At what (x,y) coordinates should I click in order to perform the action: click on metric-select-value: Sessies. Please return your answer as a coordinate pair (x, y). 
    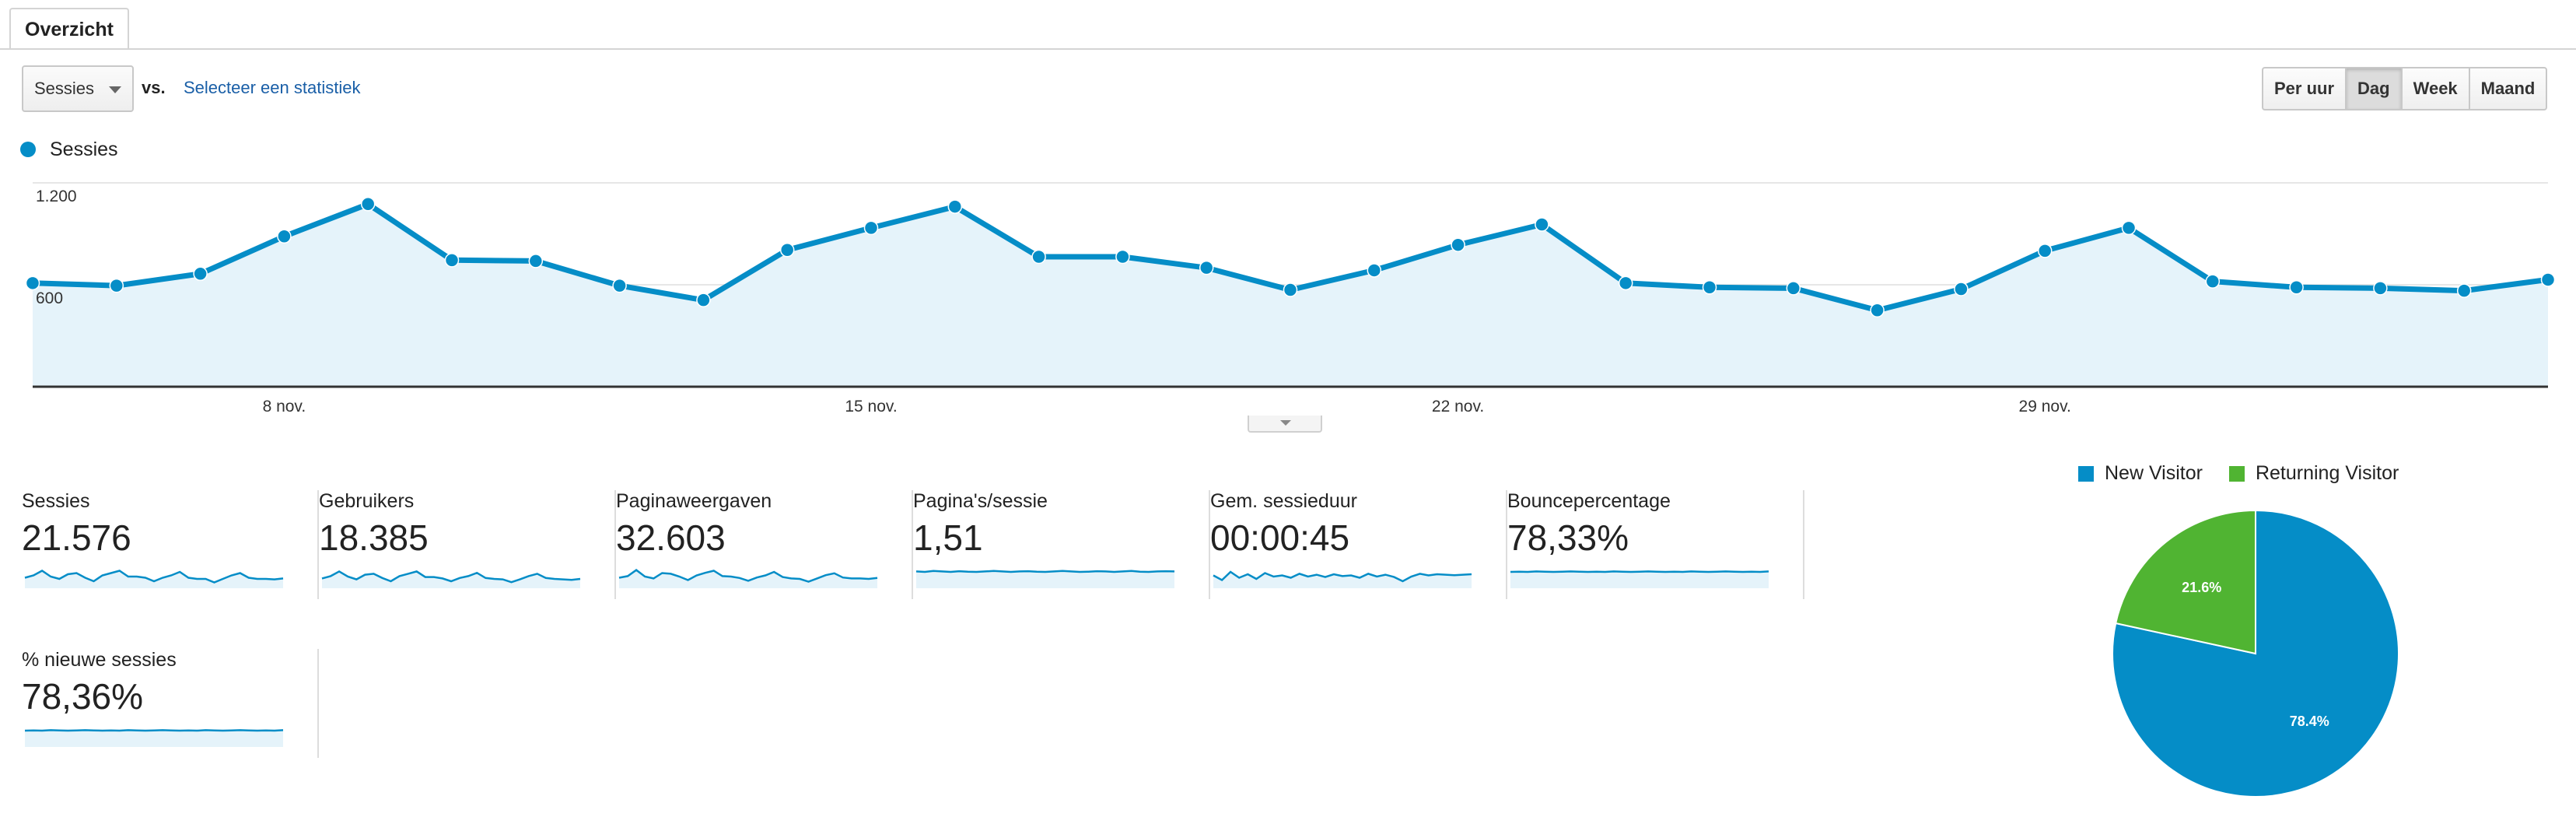
    Looking at the image, I should click on (64, 88).